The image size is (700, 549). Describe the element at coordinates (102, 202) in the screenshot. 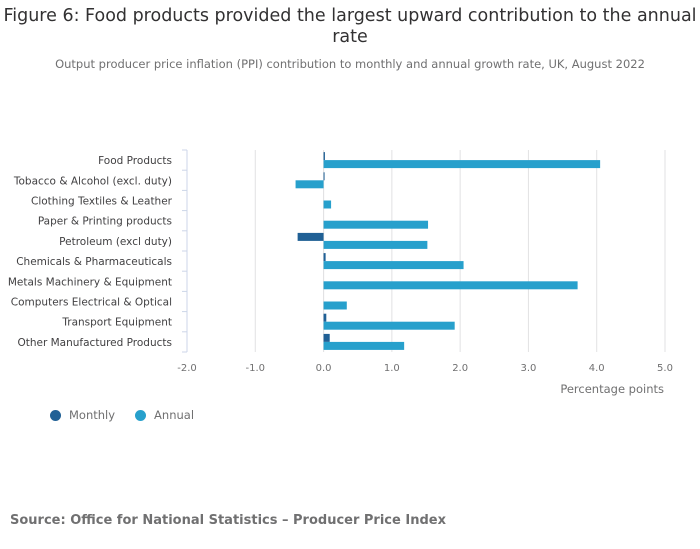

I see `category-label: Clothing Textiles & Leather` at that location.